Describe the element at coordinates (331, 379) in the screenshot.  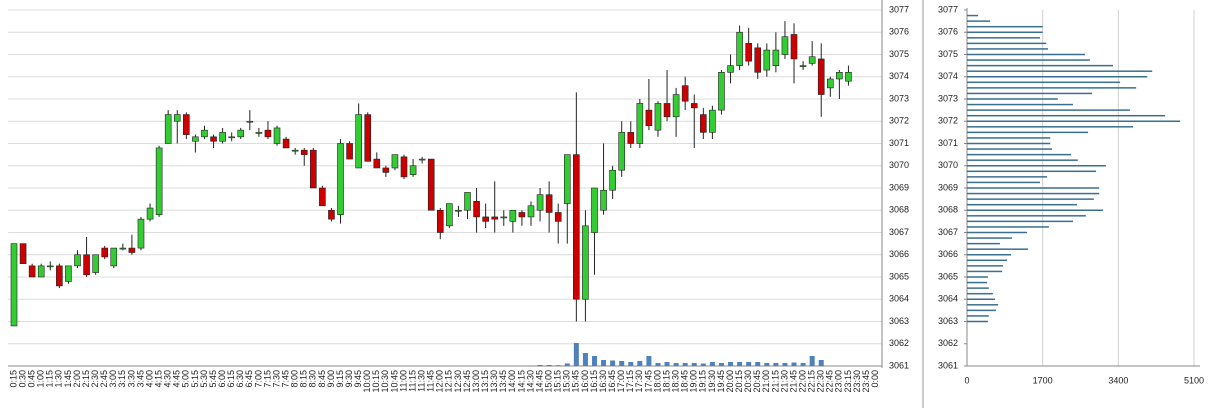
I see `x-tick-label: 9:00` at that location.